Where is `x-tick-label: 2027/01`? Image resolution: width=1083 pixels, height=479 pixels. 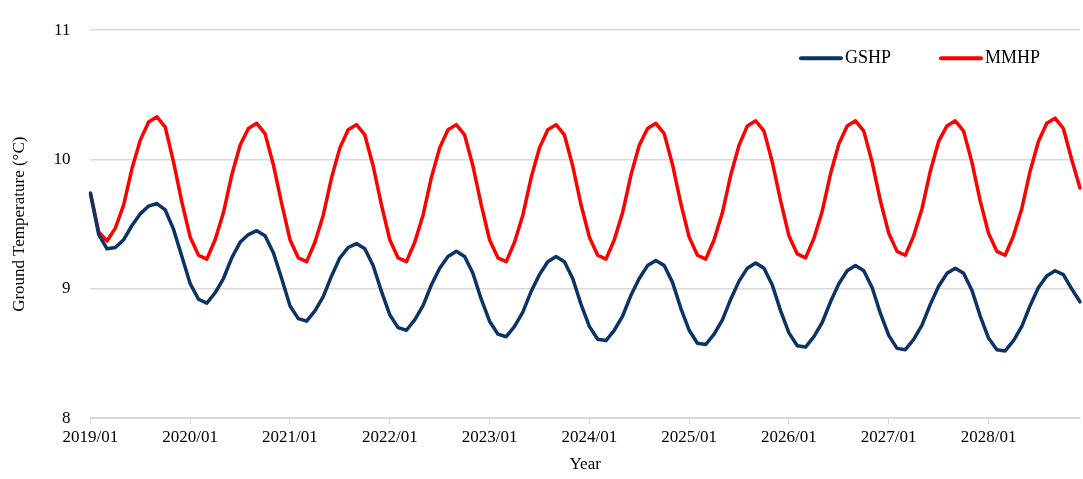 x-tick-label: 2027/01 is located at coordinates (888, 436).